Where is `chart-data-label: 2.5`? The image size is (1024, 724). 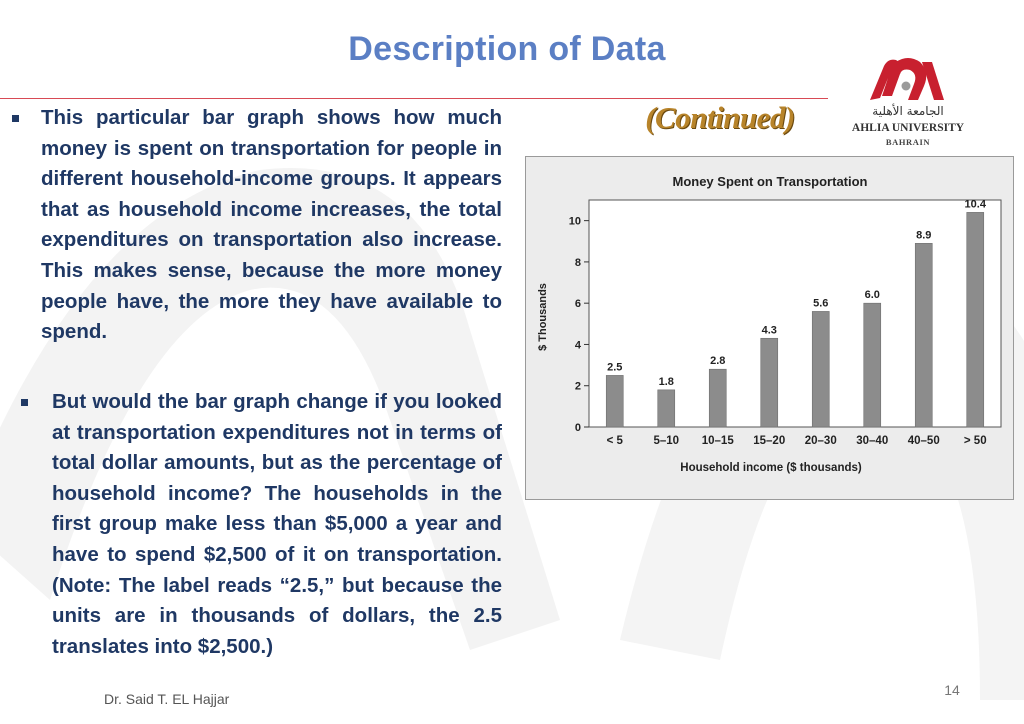 chart-data-label: 2.5 is located at coordinates (614, 367).